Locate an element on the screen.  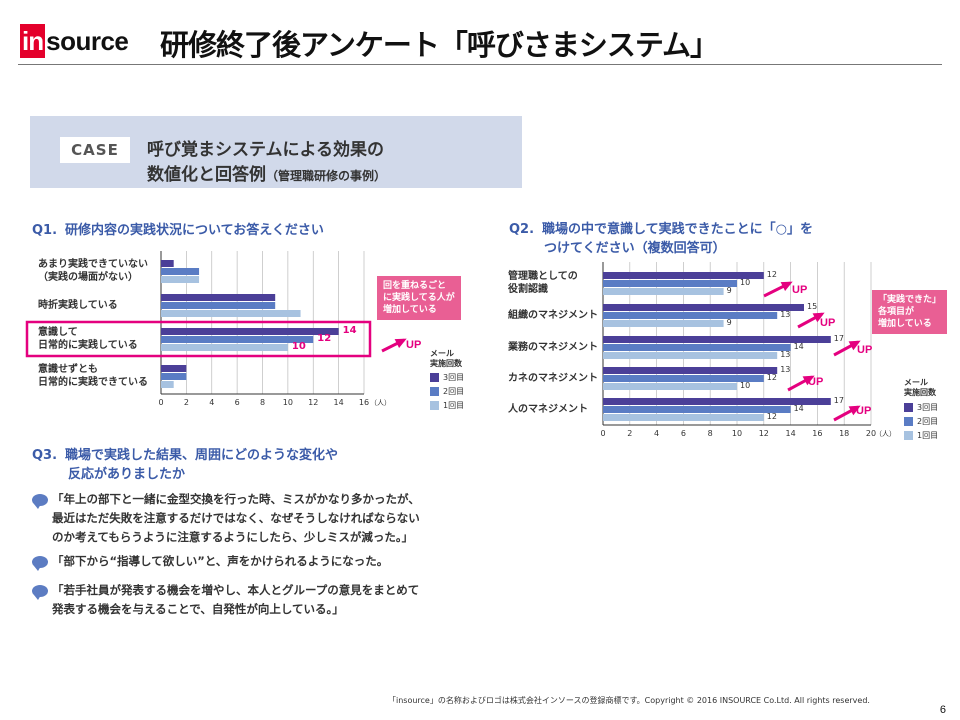
x-tick-label: 2 is located at coordinates (186, 402).